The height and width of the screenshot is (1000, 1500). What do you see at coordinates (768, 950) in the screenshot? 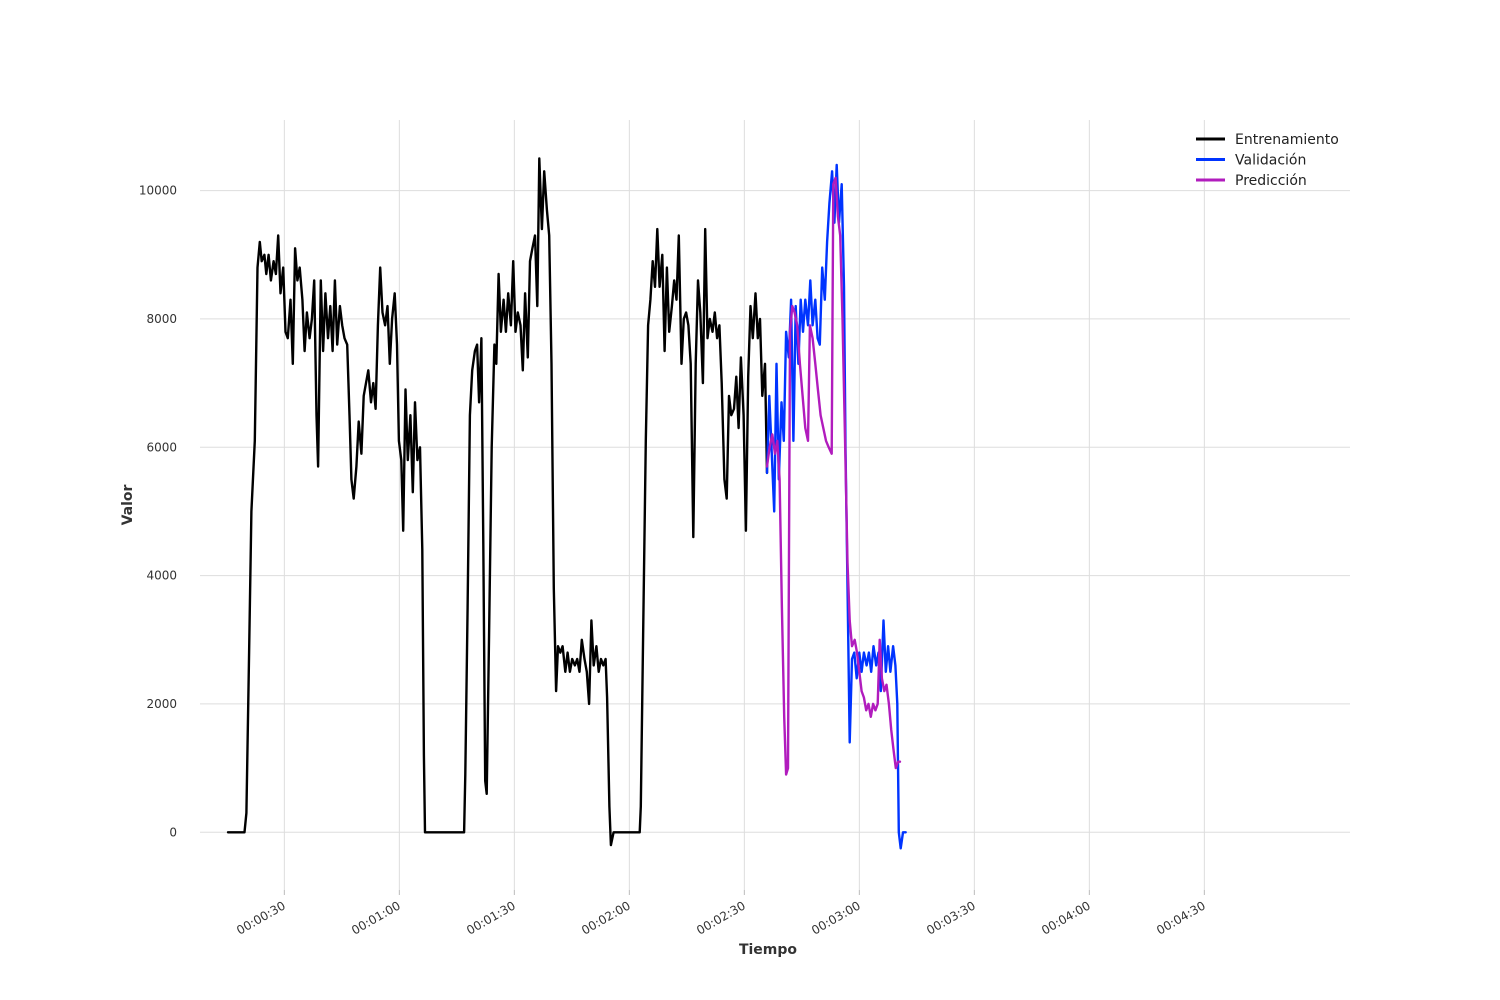
I see `x-axis-title: Tiempo` at bounding box center [768, 950].